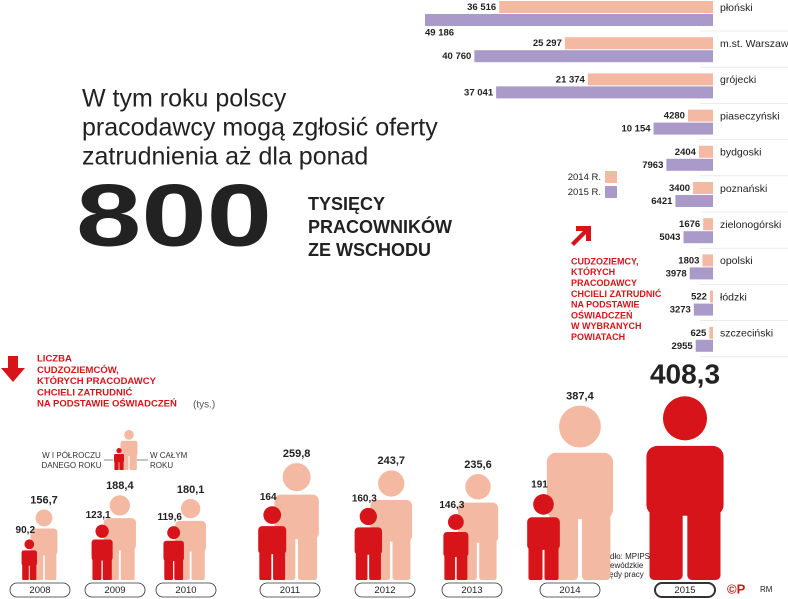  What do you see at coordinates (674, 116) in the screenshot?
I see `value-label: 4280` at bounding box center [674, 116].